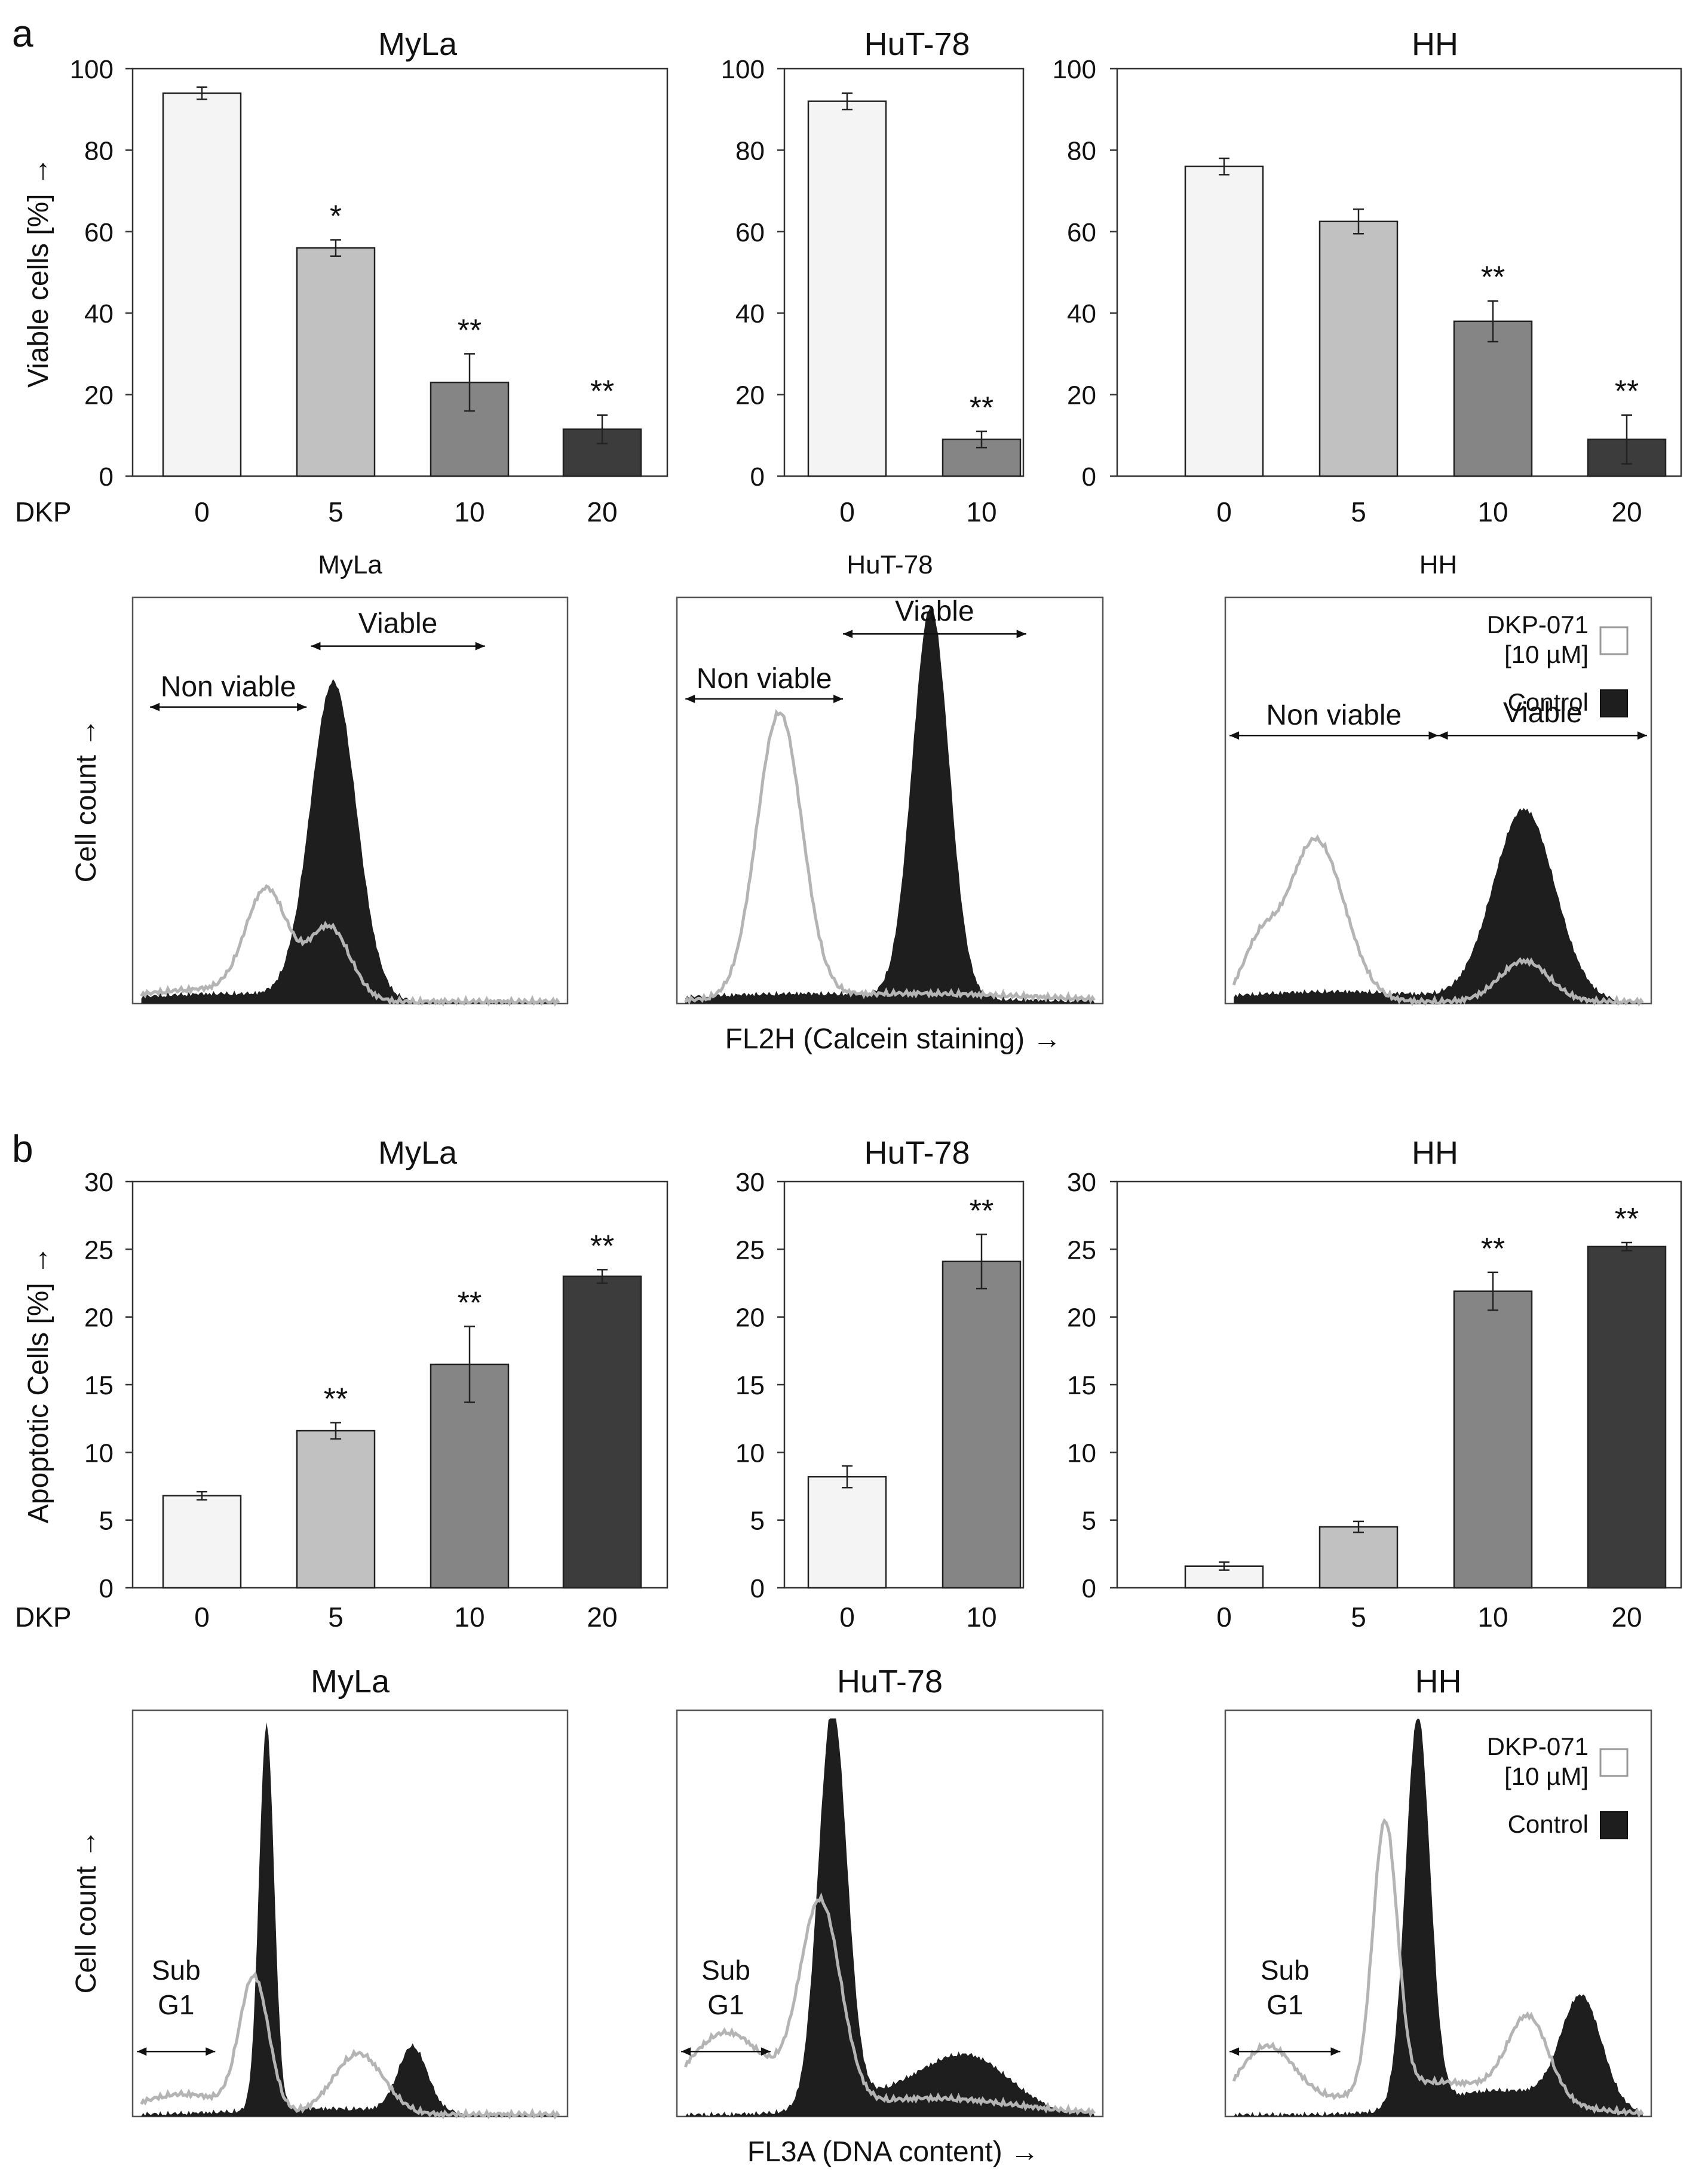 The height and width of the screenshot is (2178, 1708). I want to click on significance-label: *, so click(336, 216).